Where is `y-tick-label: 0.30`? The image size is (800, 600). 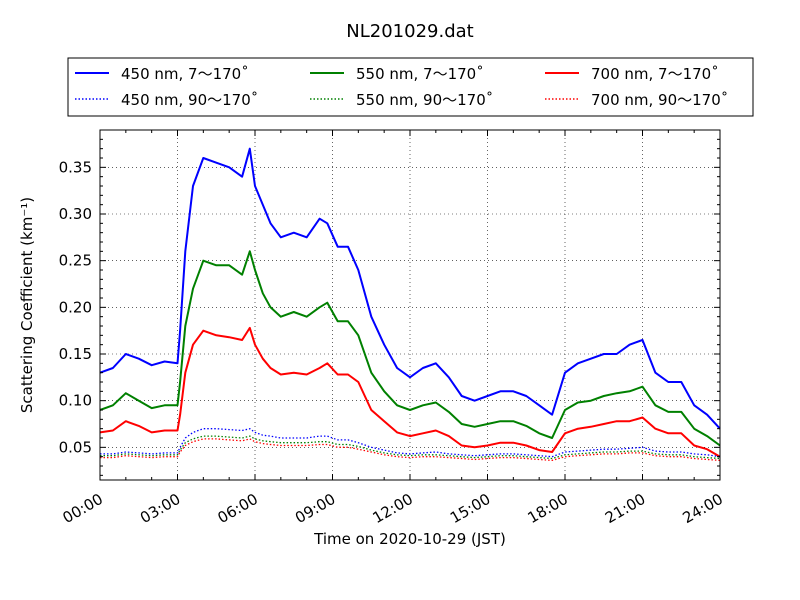 y-tick-label: 0.30 is located at coordinates (75, 214).